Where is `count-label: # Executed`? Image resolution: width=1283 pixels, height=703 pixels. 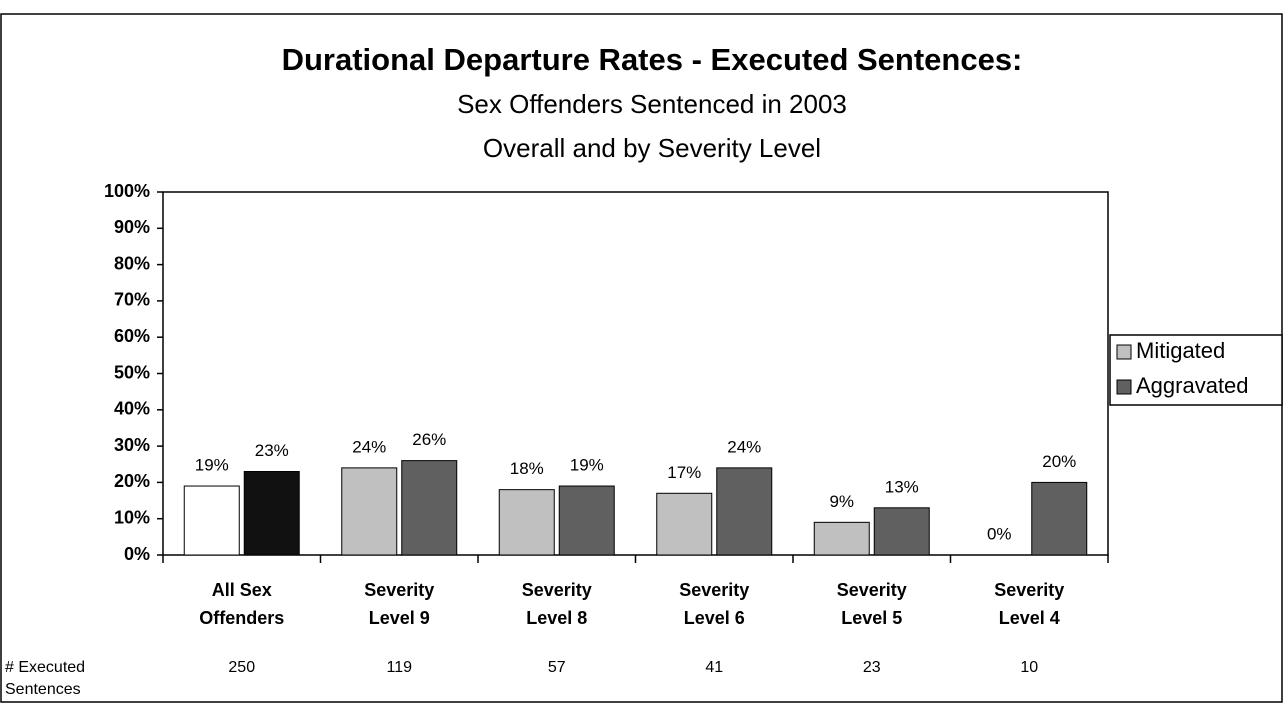
count-label: # Executed is located at coordinates (45, 667).